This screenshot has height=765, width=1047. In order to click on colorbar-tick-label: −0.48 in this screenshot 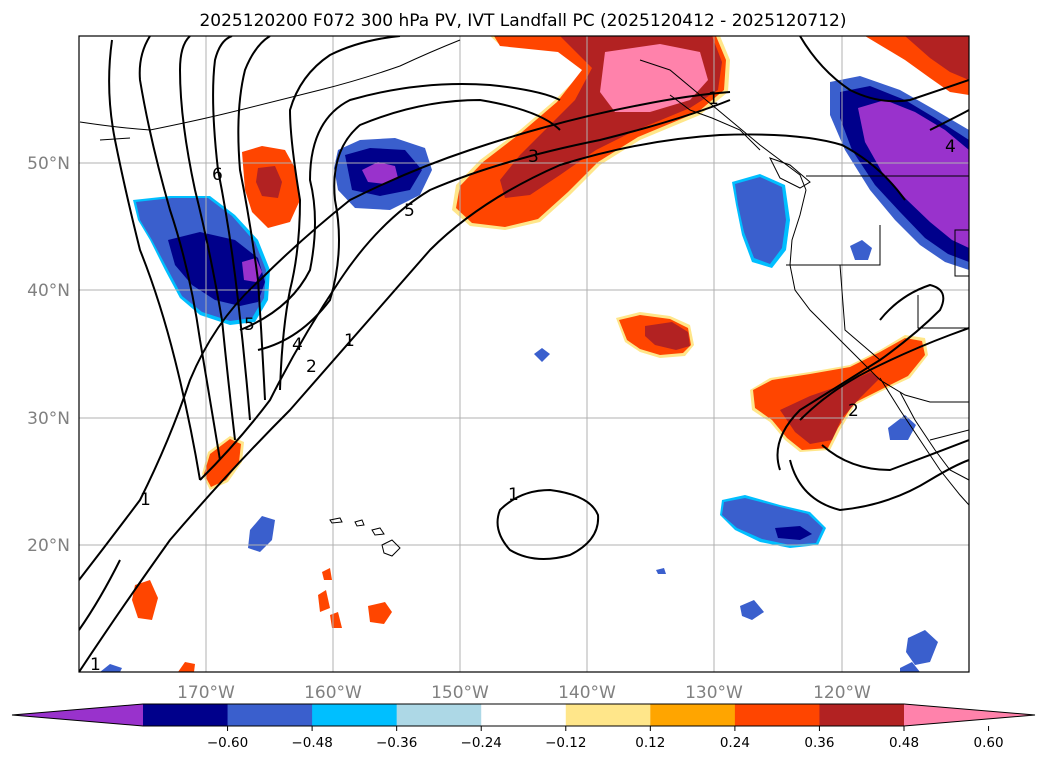, I will do `click(311, 743)`.